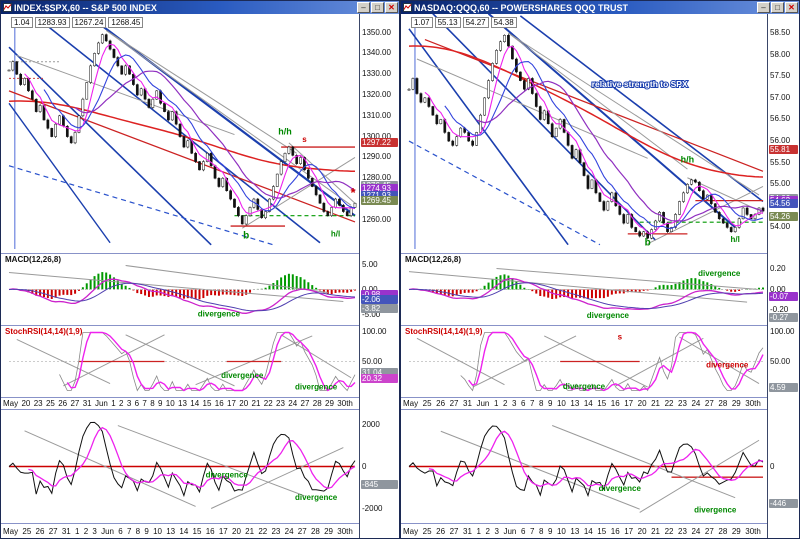 The image size is (800, 539). I want to click on svg-text: s, so click(304, 139).